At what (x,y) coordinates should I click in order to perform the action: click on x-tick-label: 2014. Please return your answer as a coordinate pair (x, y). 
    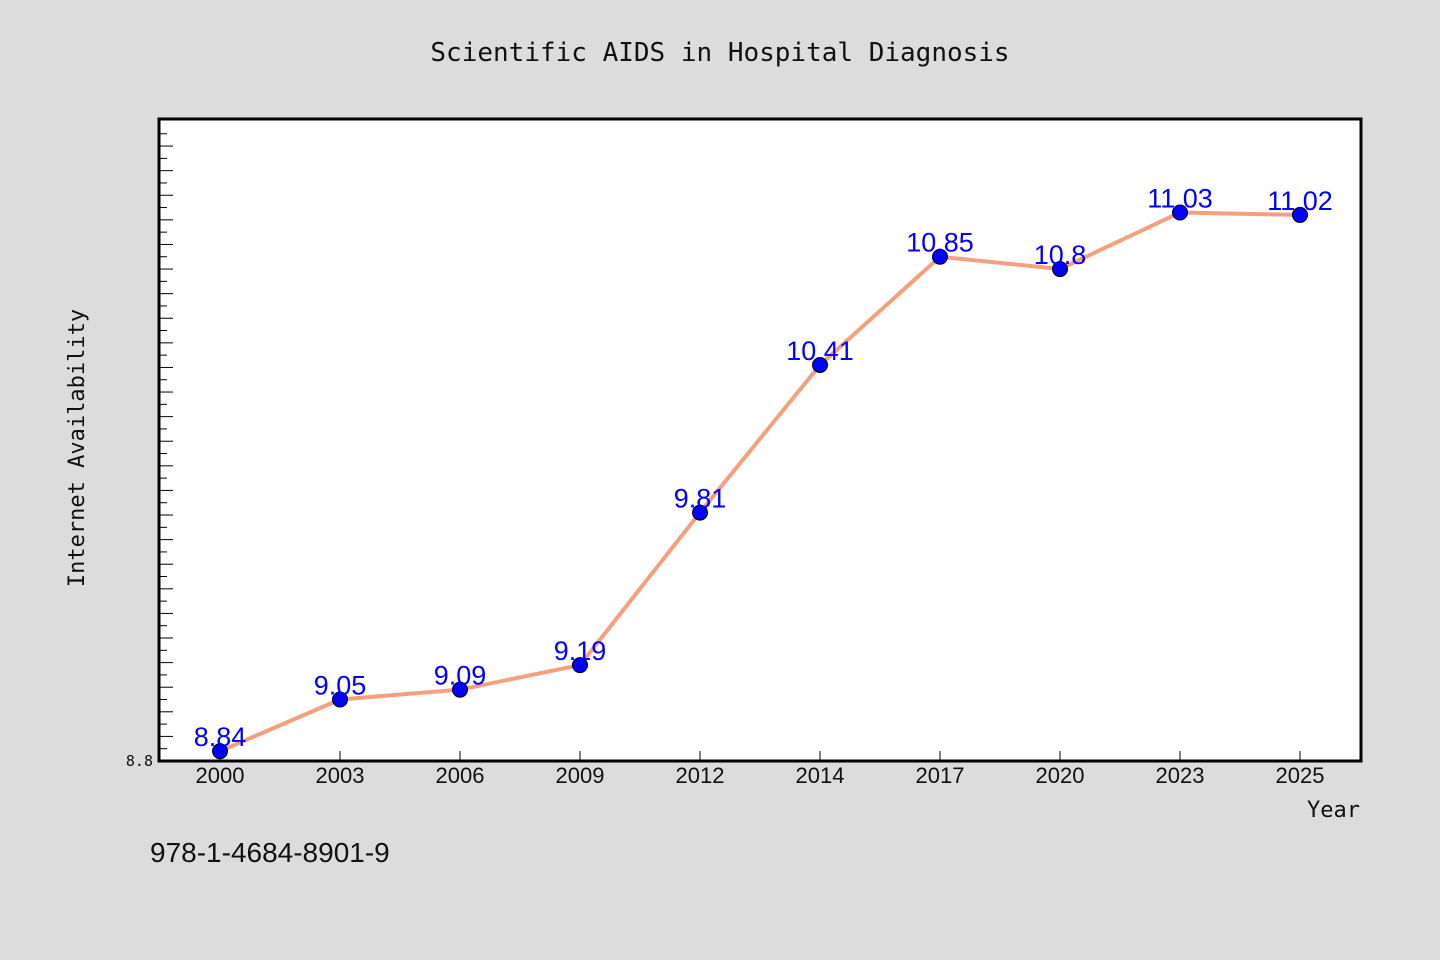
    Looking at the image, I should click on (820, 775).